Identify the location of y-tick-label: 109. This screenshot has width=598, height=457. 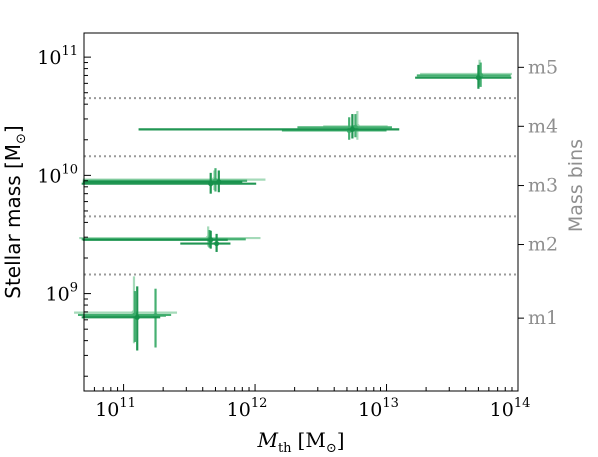
(62, 293).